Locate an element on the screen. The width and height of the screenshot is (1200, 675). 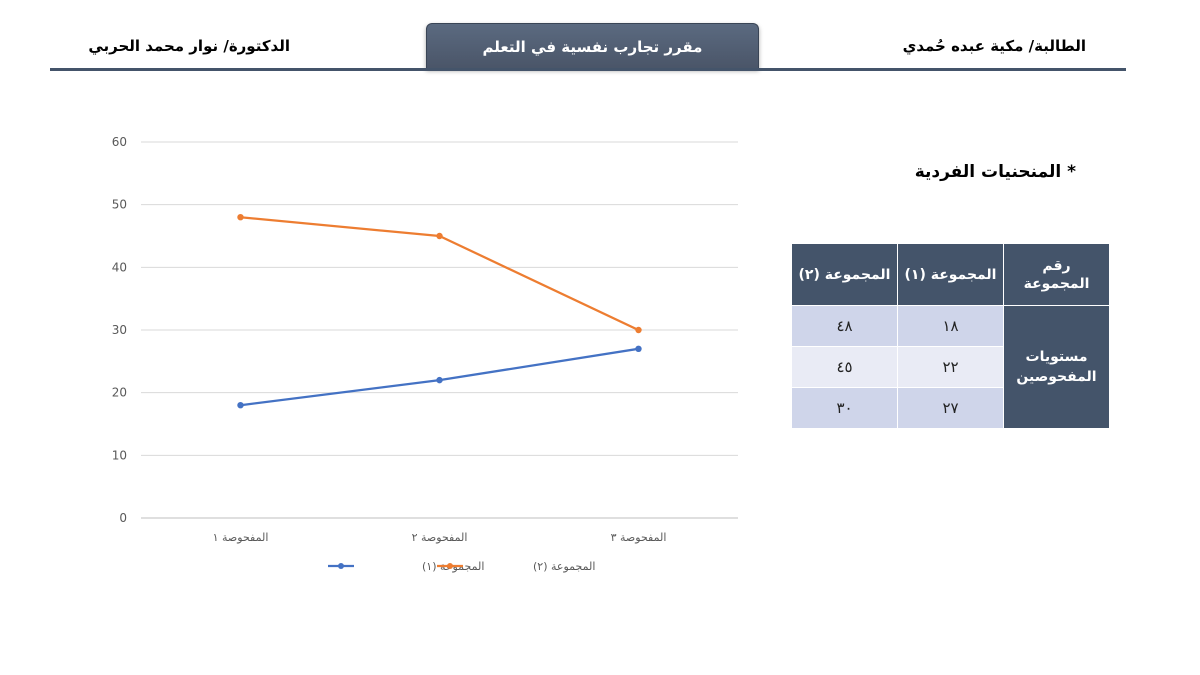
y-tick-label: 60 is located at coordinates (119, 142).